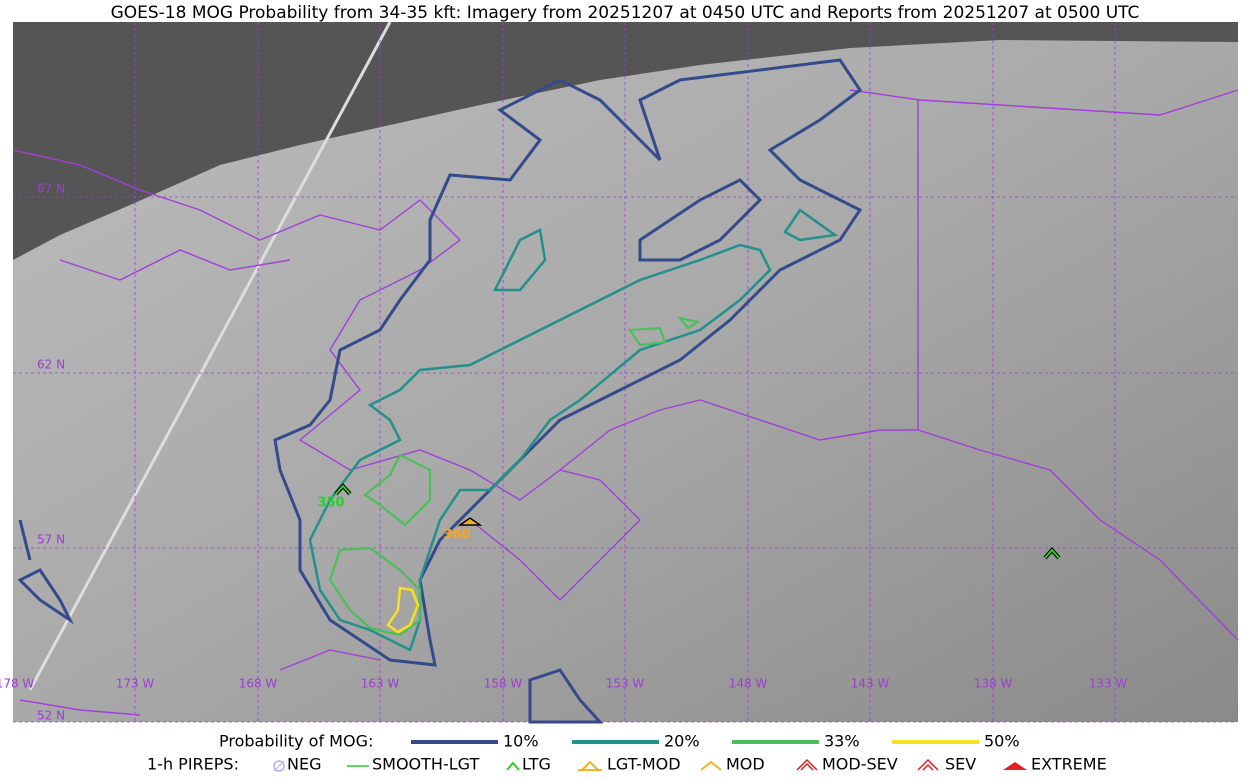 This screenshot has height=782, width=1250. Describe the element at coordinates (748, 684) in the screenshot. I see `longitude-label: 148 W` at that location.